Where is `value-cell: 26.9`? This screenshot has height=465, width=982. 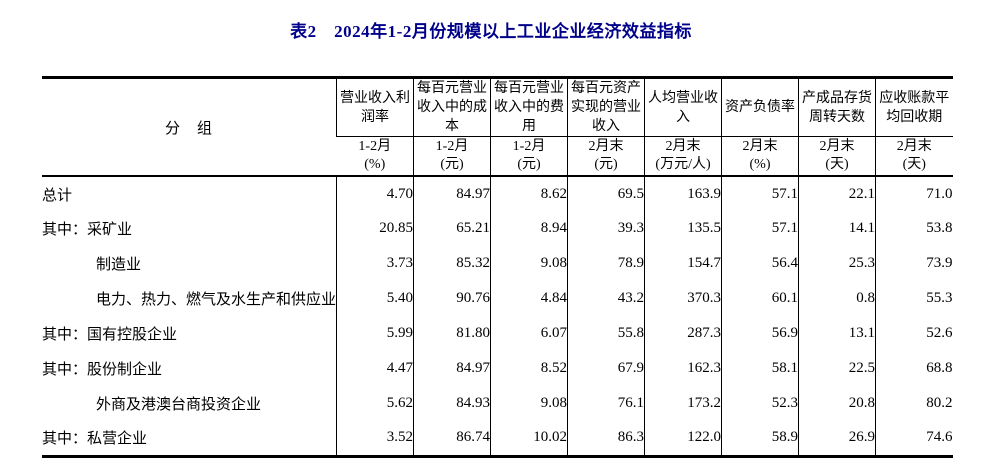
value-cell: 26.9 is located at coordinates (837, 438).